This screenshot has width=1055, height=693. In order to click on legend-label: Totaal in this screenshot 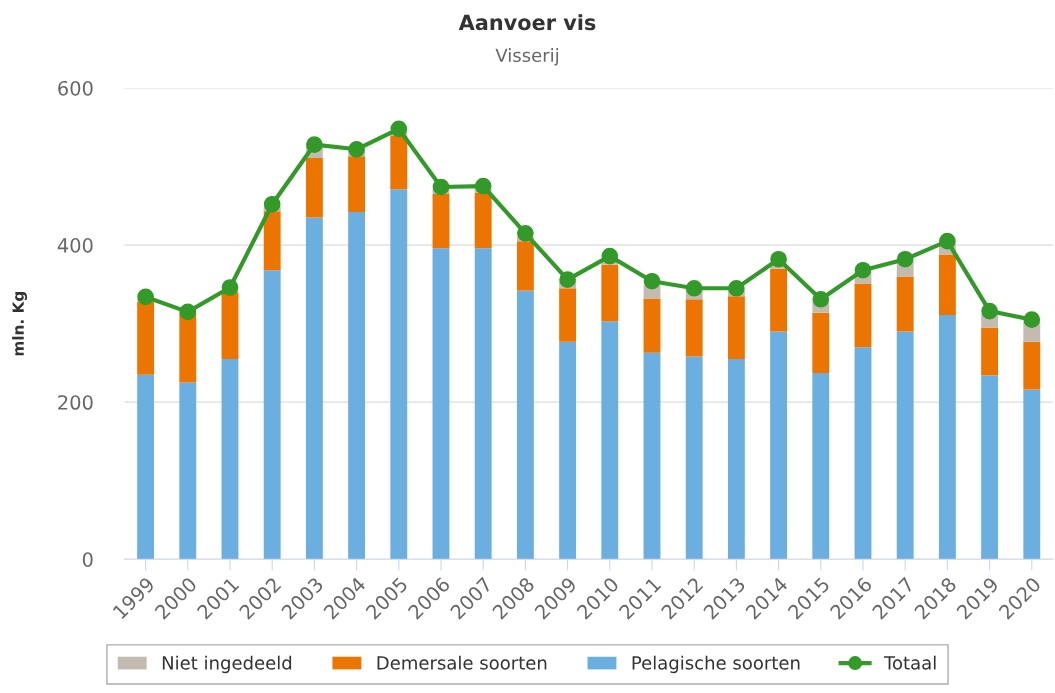, I will do `click(909, 662)`.